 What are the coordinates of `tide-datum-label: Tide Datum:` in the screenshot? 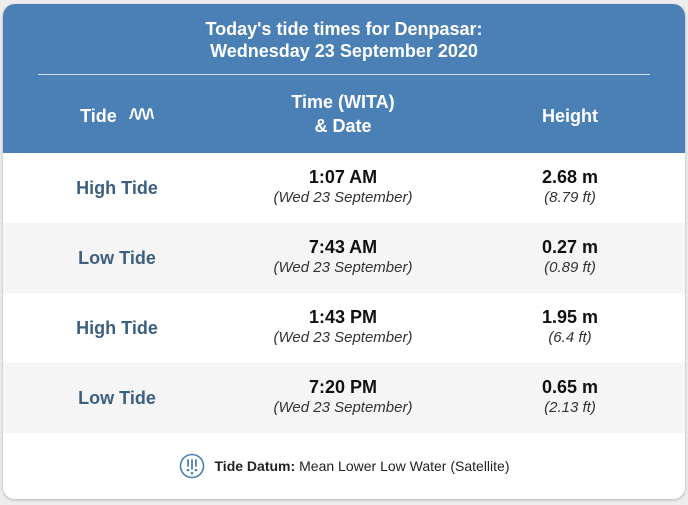 It's located at (255, 466).